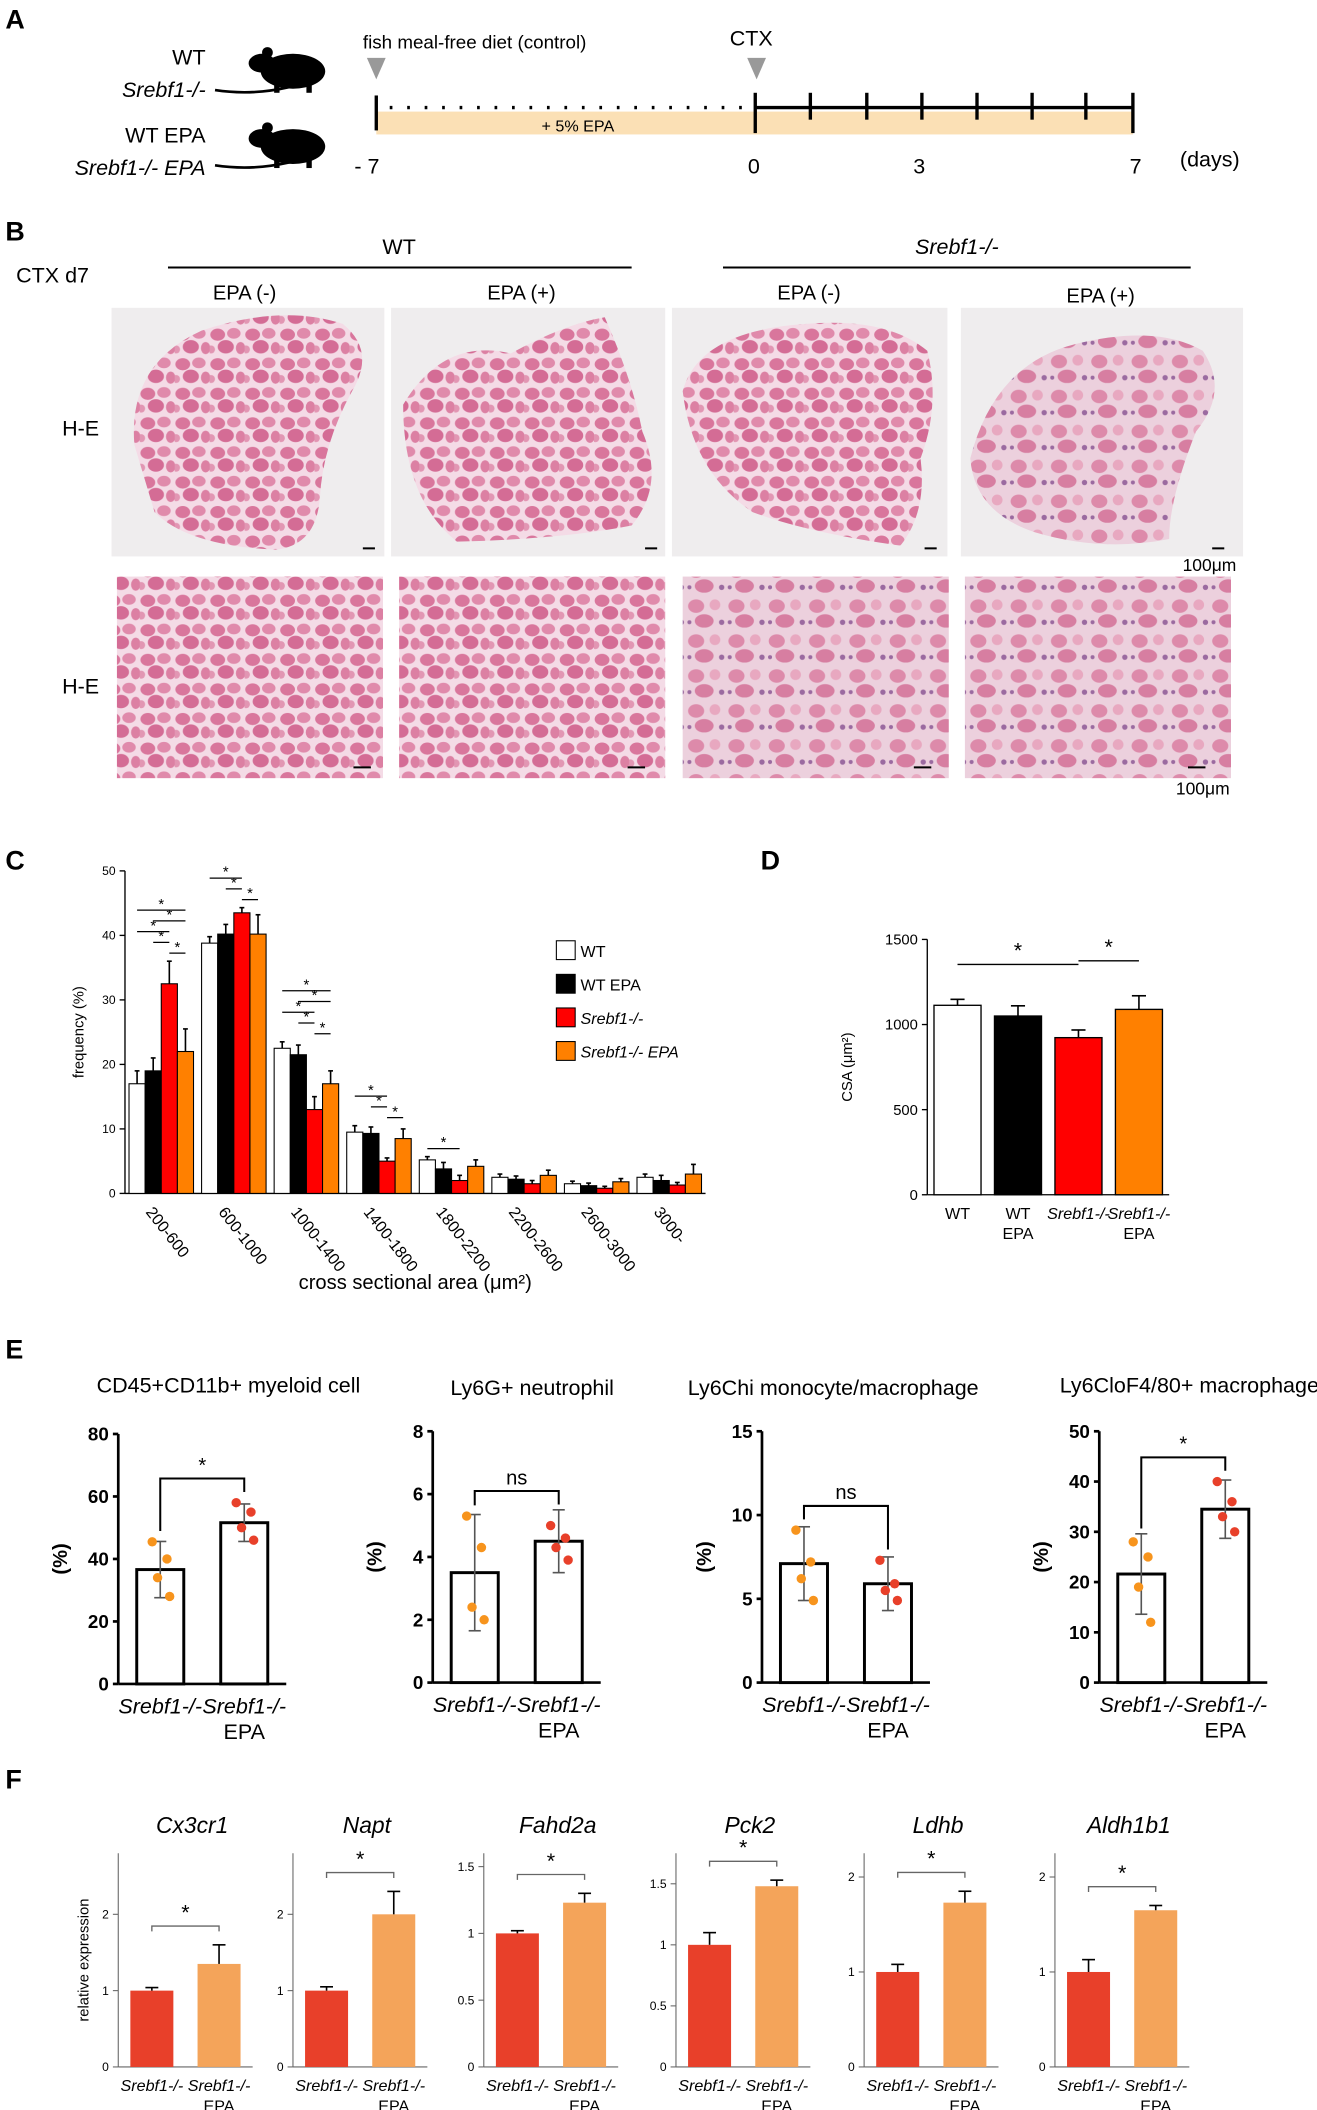 The width and height of the screenshot is (1317, 2110). What do you see at coordinates (14, 232) in the screenshot?
I see `panel-label: B` at bounding box center [14, 232].